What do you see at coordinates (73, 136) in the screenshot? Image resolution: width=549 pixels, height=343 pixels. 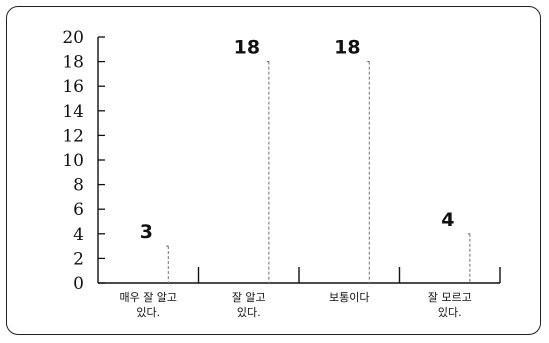 I see `y-tick-label: 12` at bounding box center [73, 136].